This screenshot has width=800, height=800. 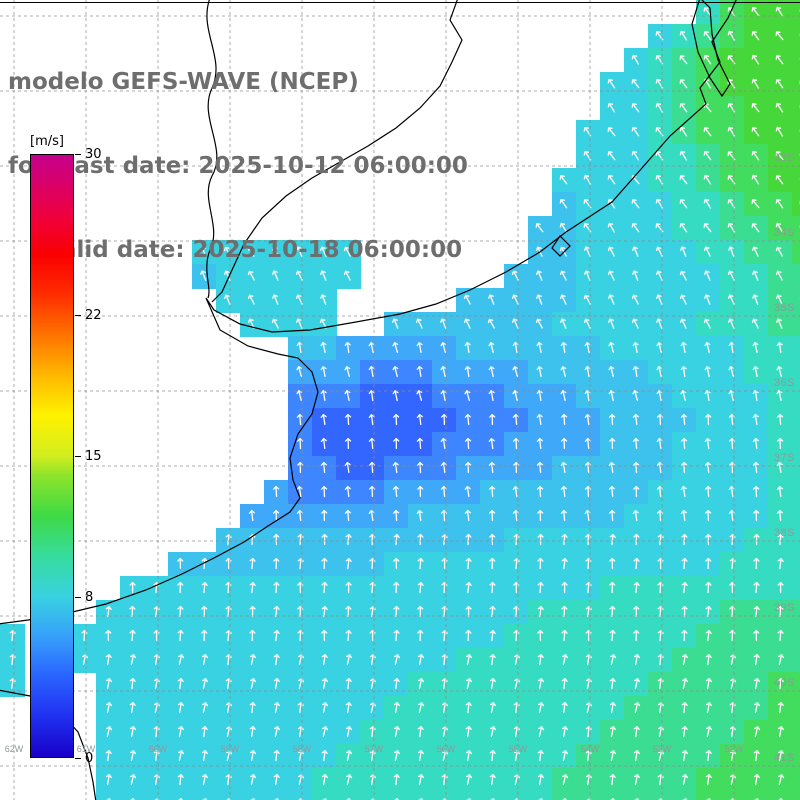 I want to click on colorbar-tick-label: 15, so click(x=93, y=456).